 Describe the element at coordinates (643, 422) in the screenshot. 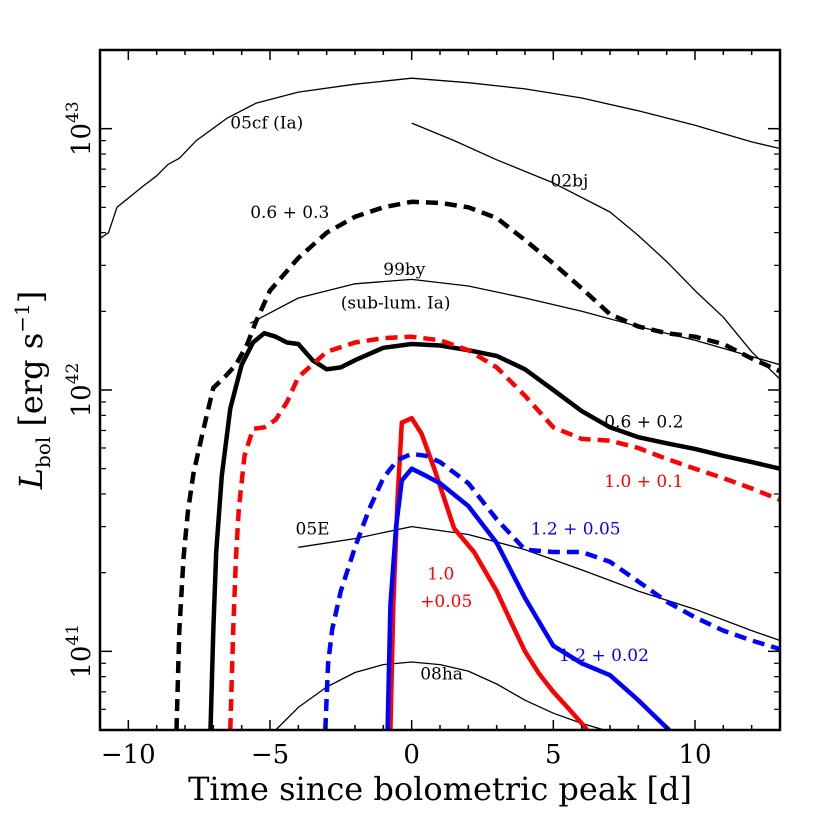

I see `annotation-0-6-0-2: 0.6 + 0.2` at that location.